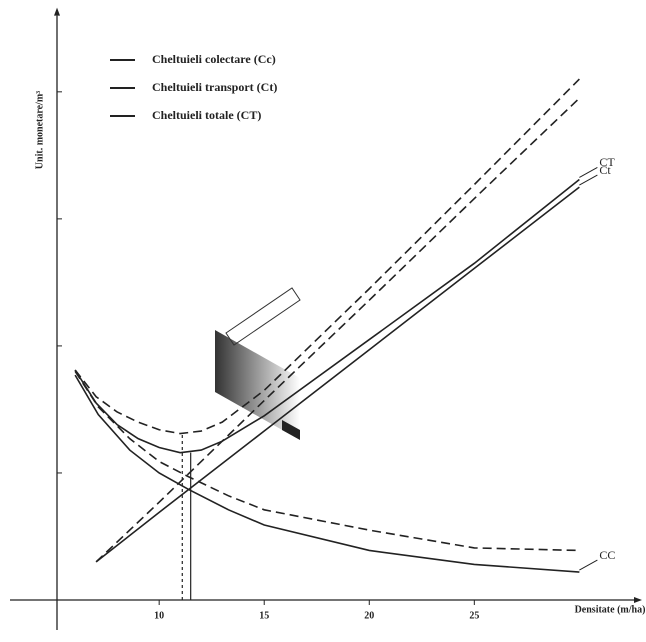 Image resolution: width=646 pixels, height=642 pixels. What do you see at coordinates (206, 115) in the screenshot?
I see `legend-label: Cheltuieli totale (CT)` at bounding box center [206, 115].